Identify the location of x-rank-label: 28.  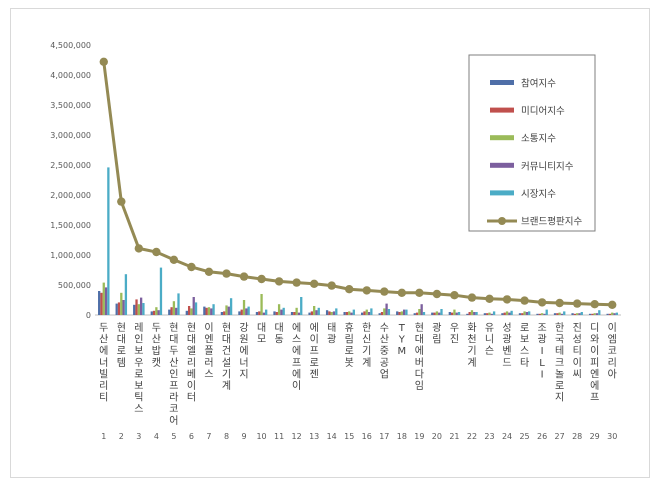
(577, 436).